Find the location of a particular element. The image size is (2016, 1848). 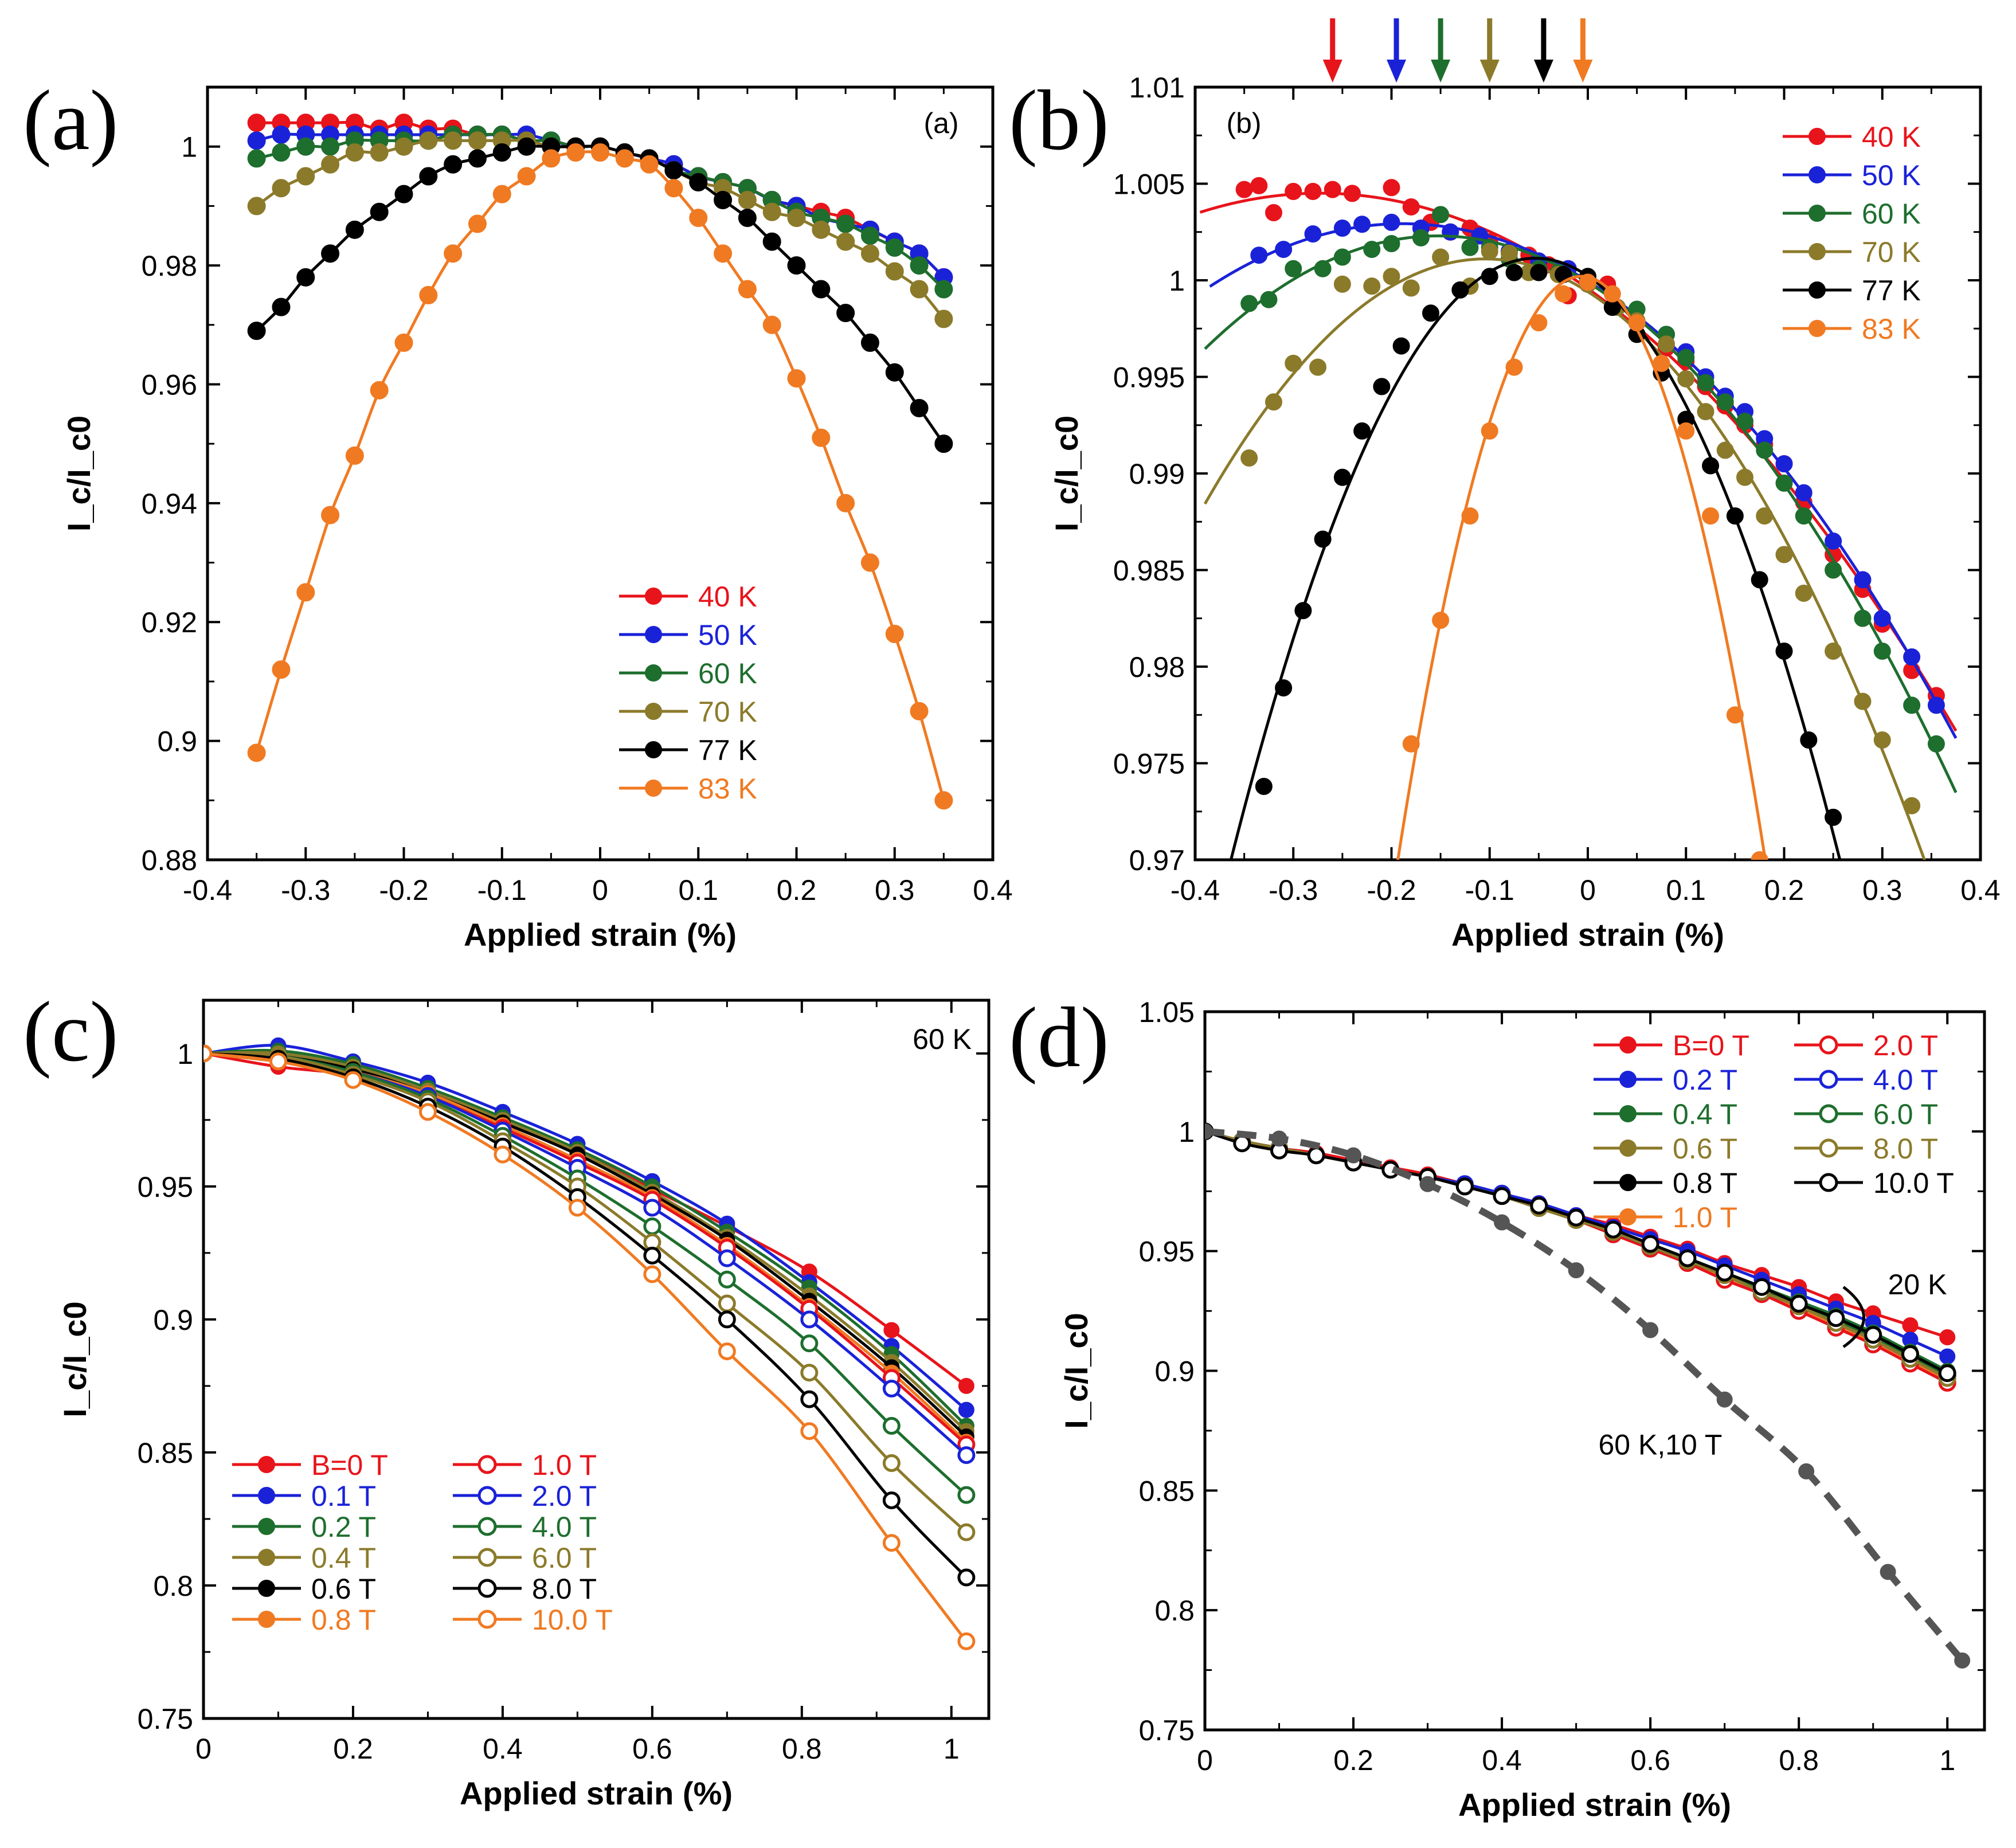

panel-label: (d) is located at coordinates (1059, 1037).